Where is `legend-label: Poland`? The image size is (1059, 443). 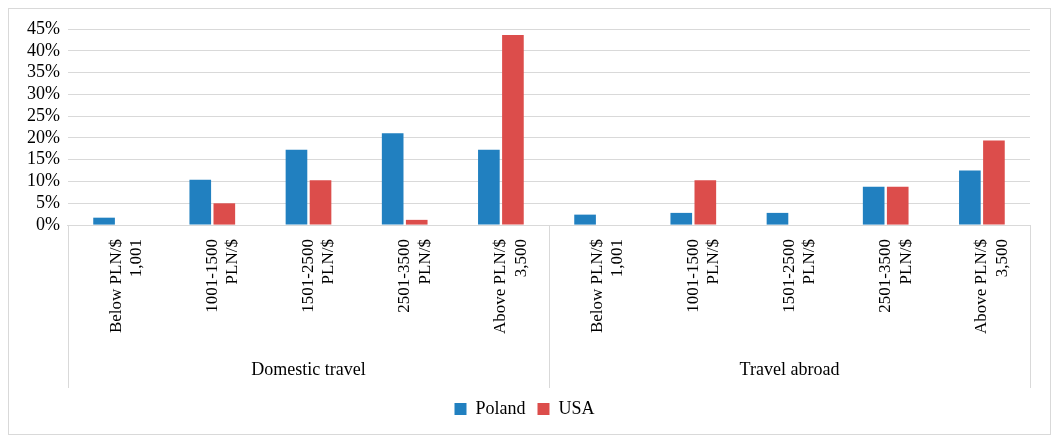
legend-label: Poland is located at coordinates (500, 407).